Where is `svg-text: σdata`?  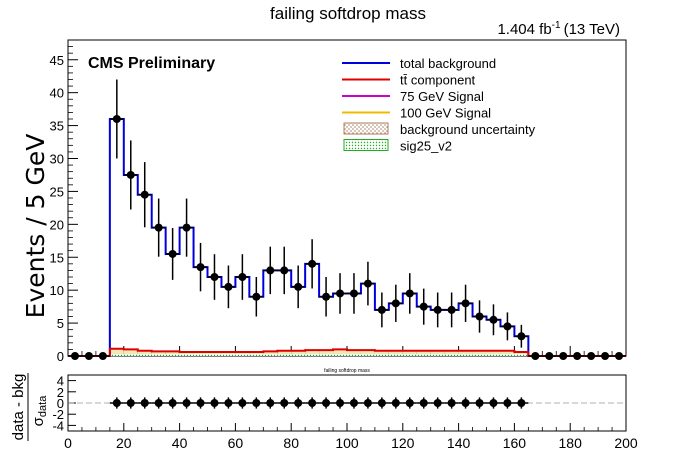
svg-text: σdata is located at coordinates (39, 411).